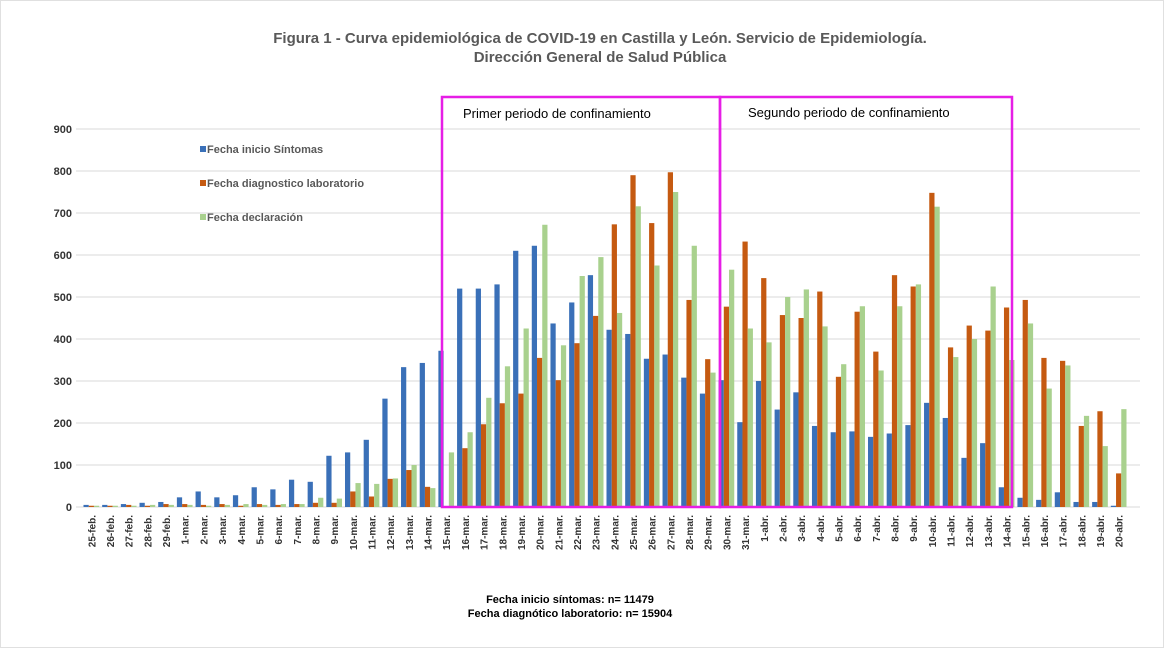 This screenshot has width=1164, height=648. I want to click on x-tick-label: 5-mar., so click(260, 530).